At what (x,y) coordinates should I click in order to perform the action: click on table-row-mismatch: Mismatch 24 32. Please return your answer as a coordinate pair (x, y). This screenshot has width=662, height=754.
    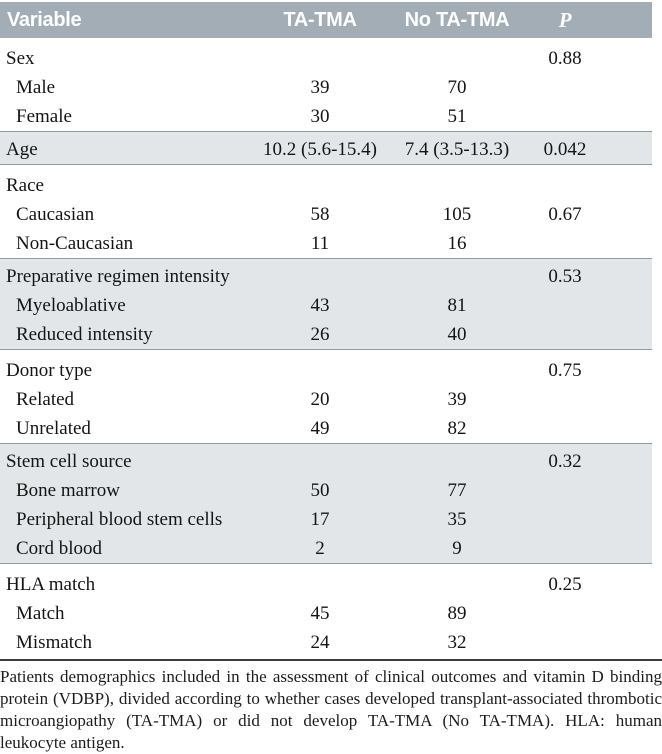
    Looking at the image, I should click on (326, 642).